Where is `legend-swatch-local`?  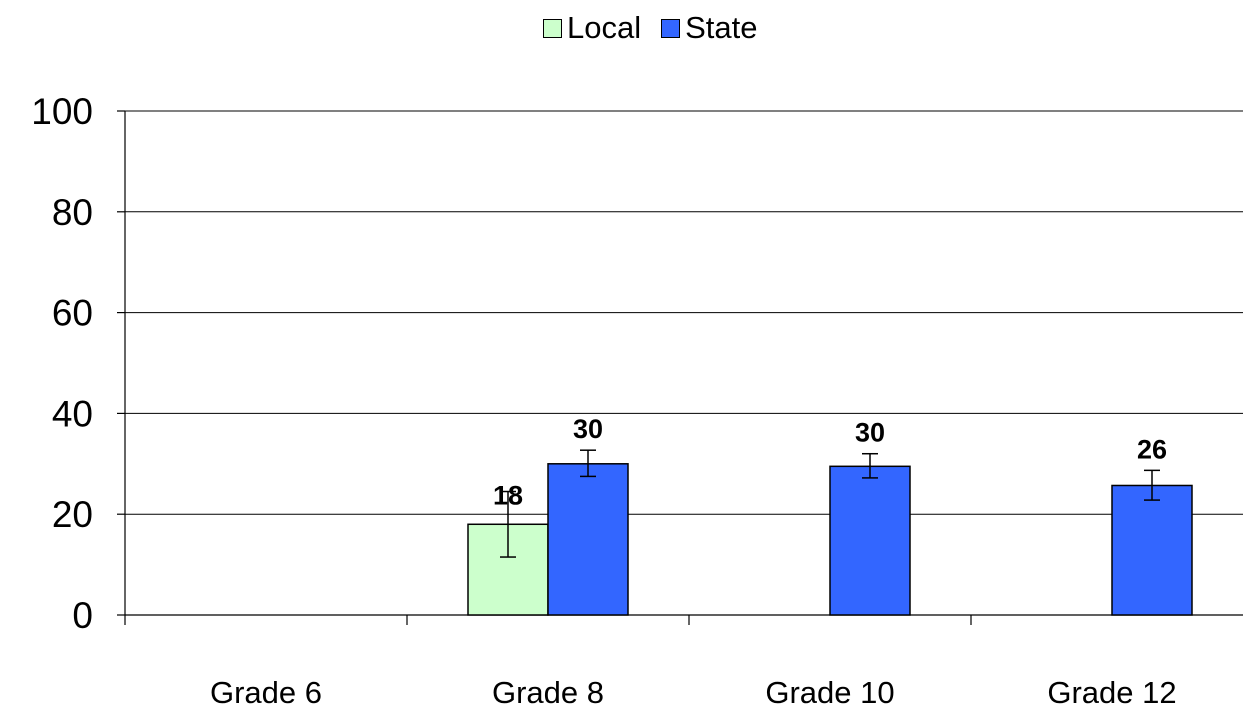
legend-swatch-local is located at coordinates (552, 28).